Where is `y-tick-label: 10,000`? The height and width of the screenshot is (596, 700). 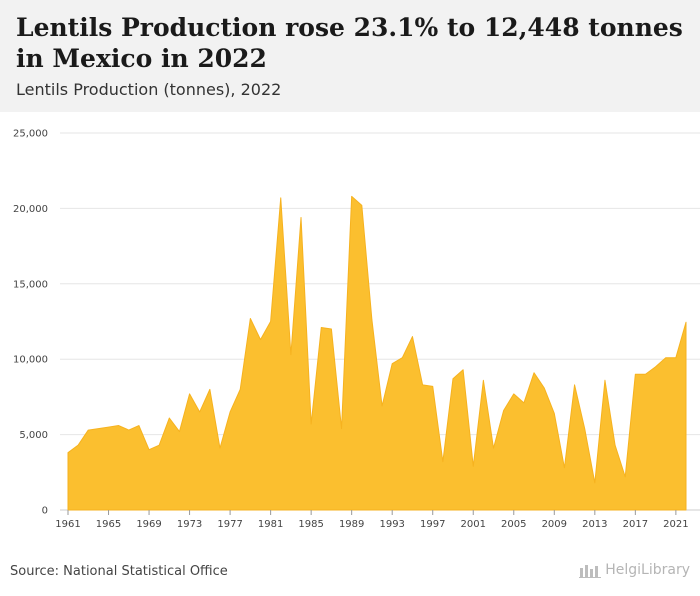
y-tick-label: 10,000 is located at coordinates (30, 360).